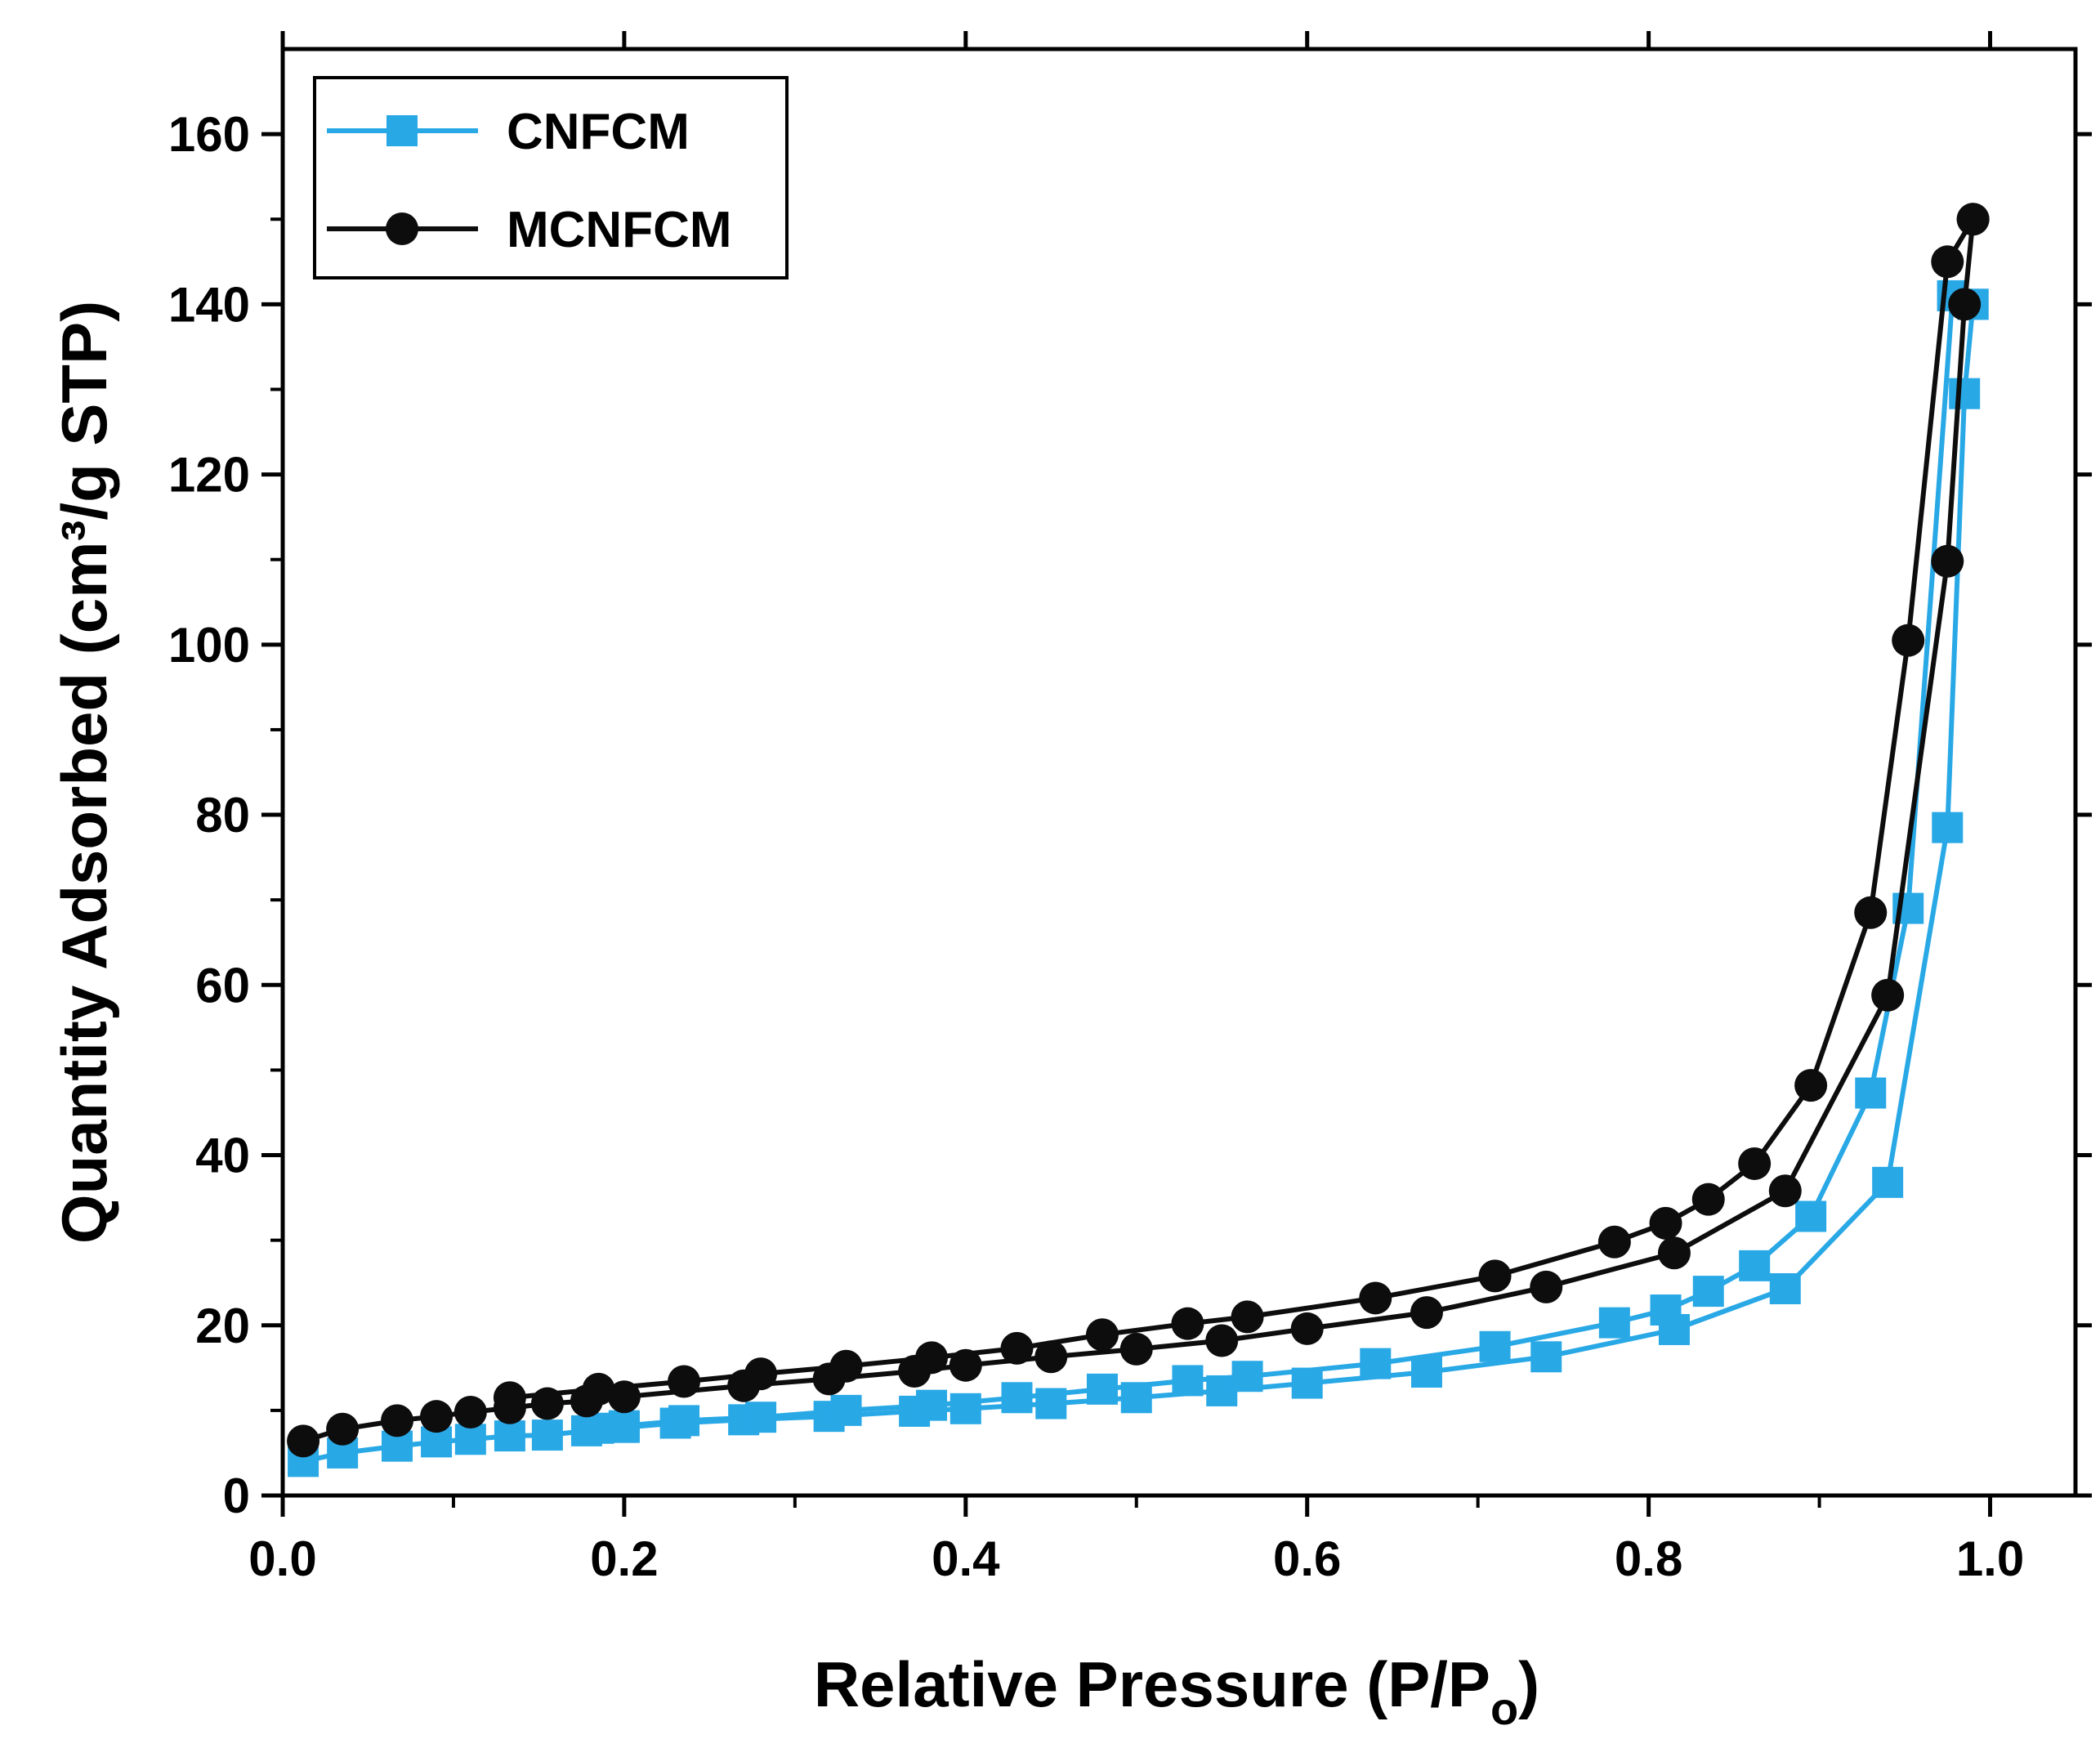 The image size is (2100, 1757). I want to click on legend-entry-cnfcm: CNFCM, so click(509, 132).